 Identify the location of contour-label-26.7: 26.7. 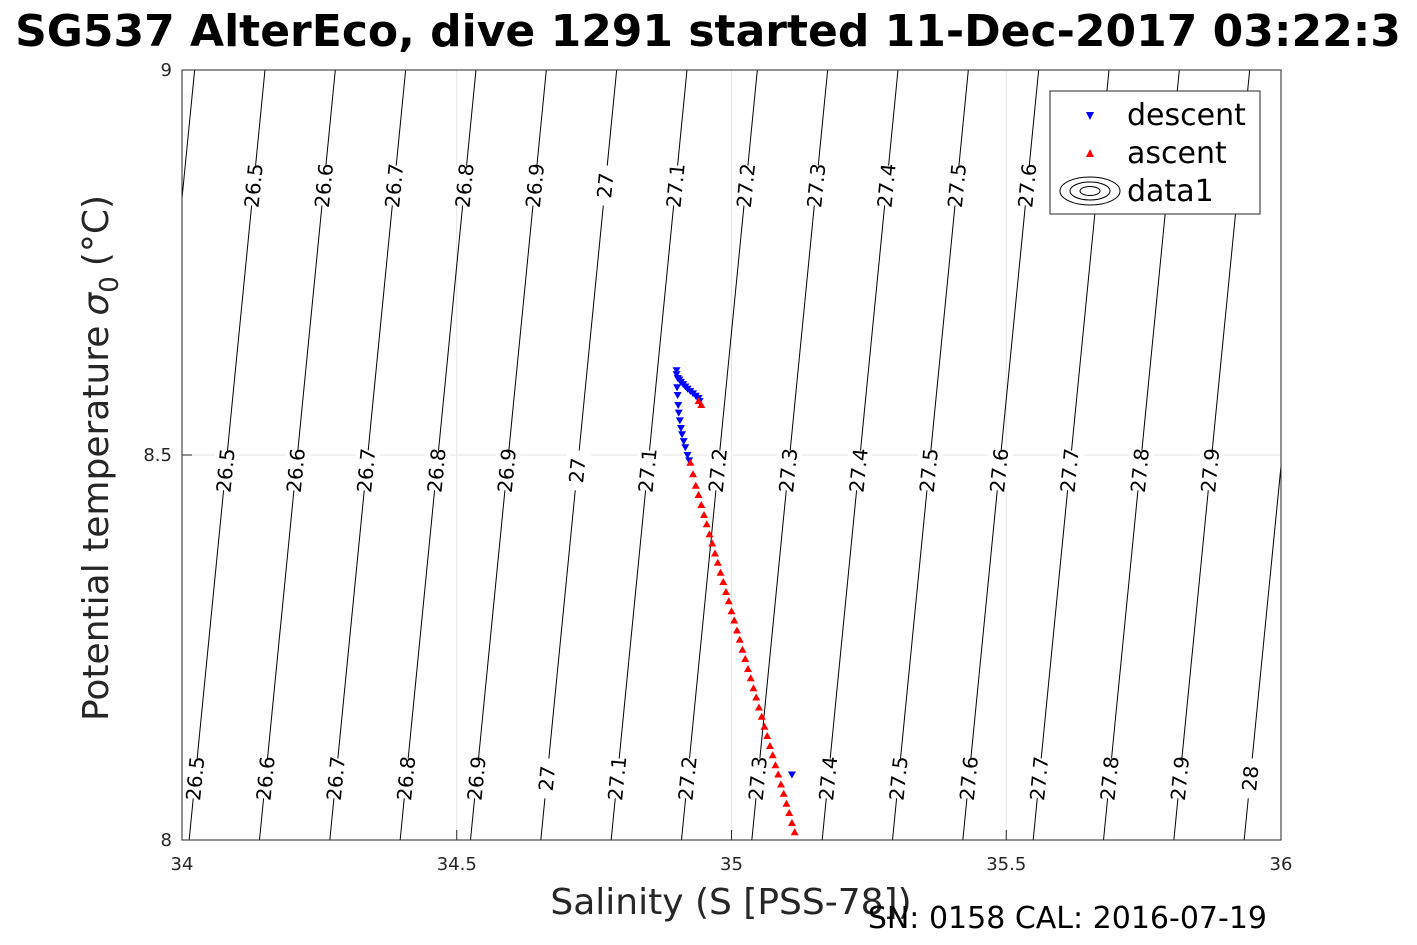
(336, 778).